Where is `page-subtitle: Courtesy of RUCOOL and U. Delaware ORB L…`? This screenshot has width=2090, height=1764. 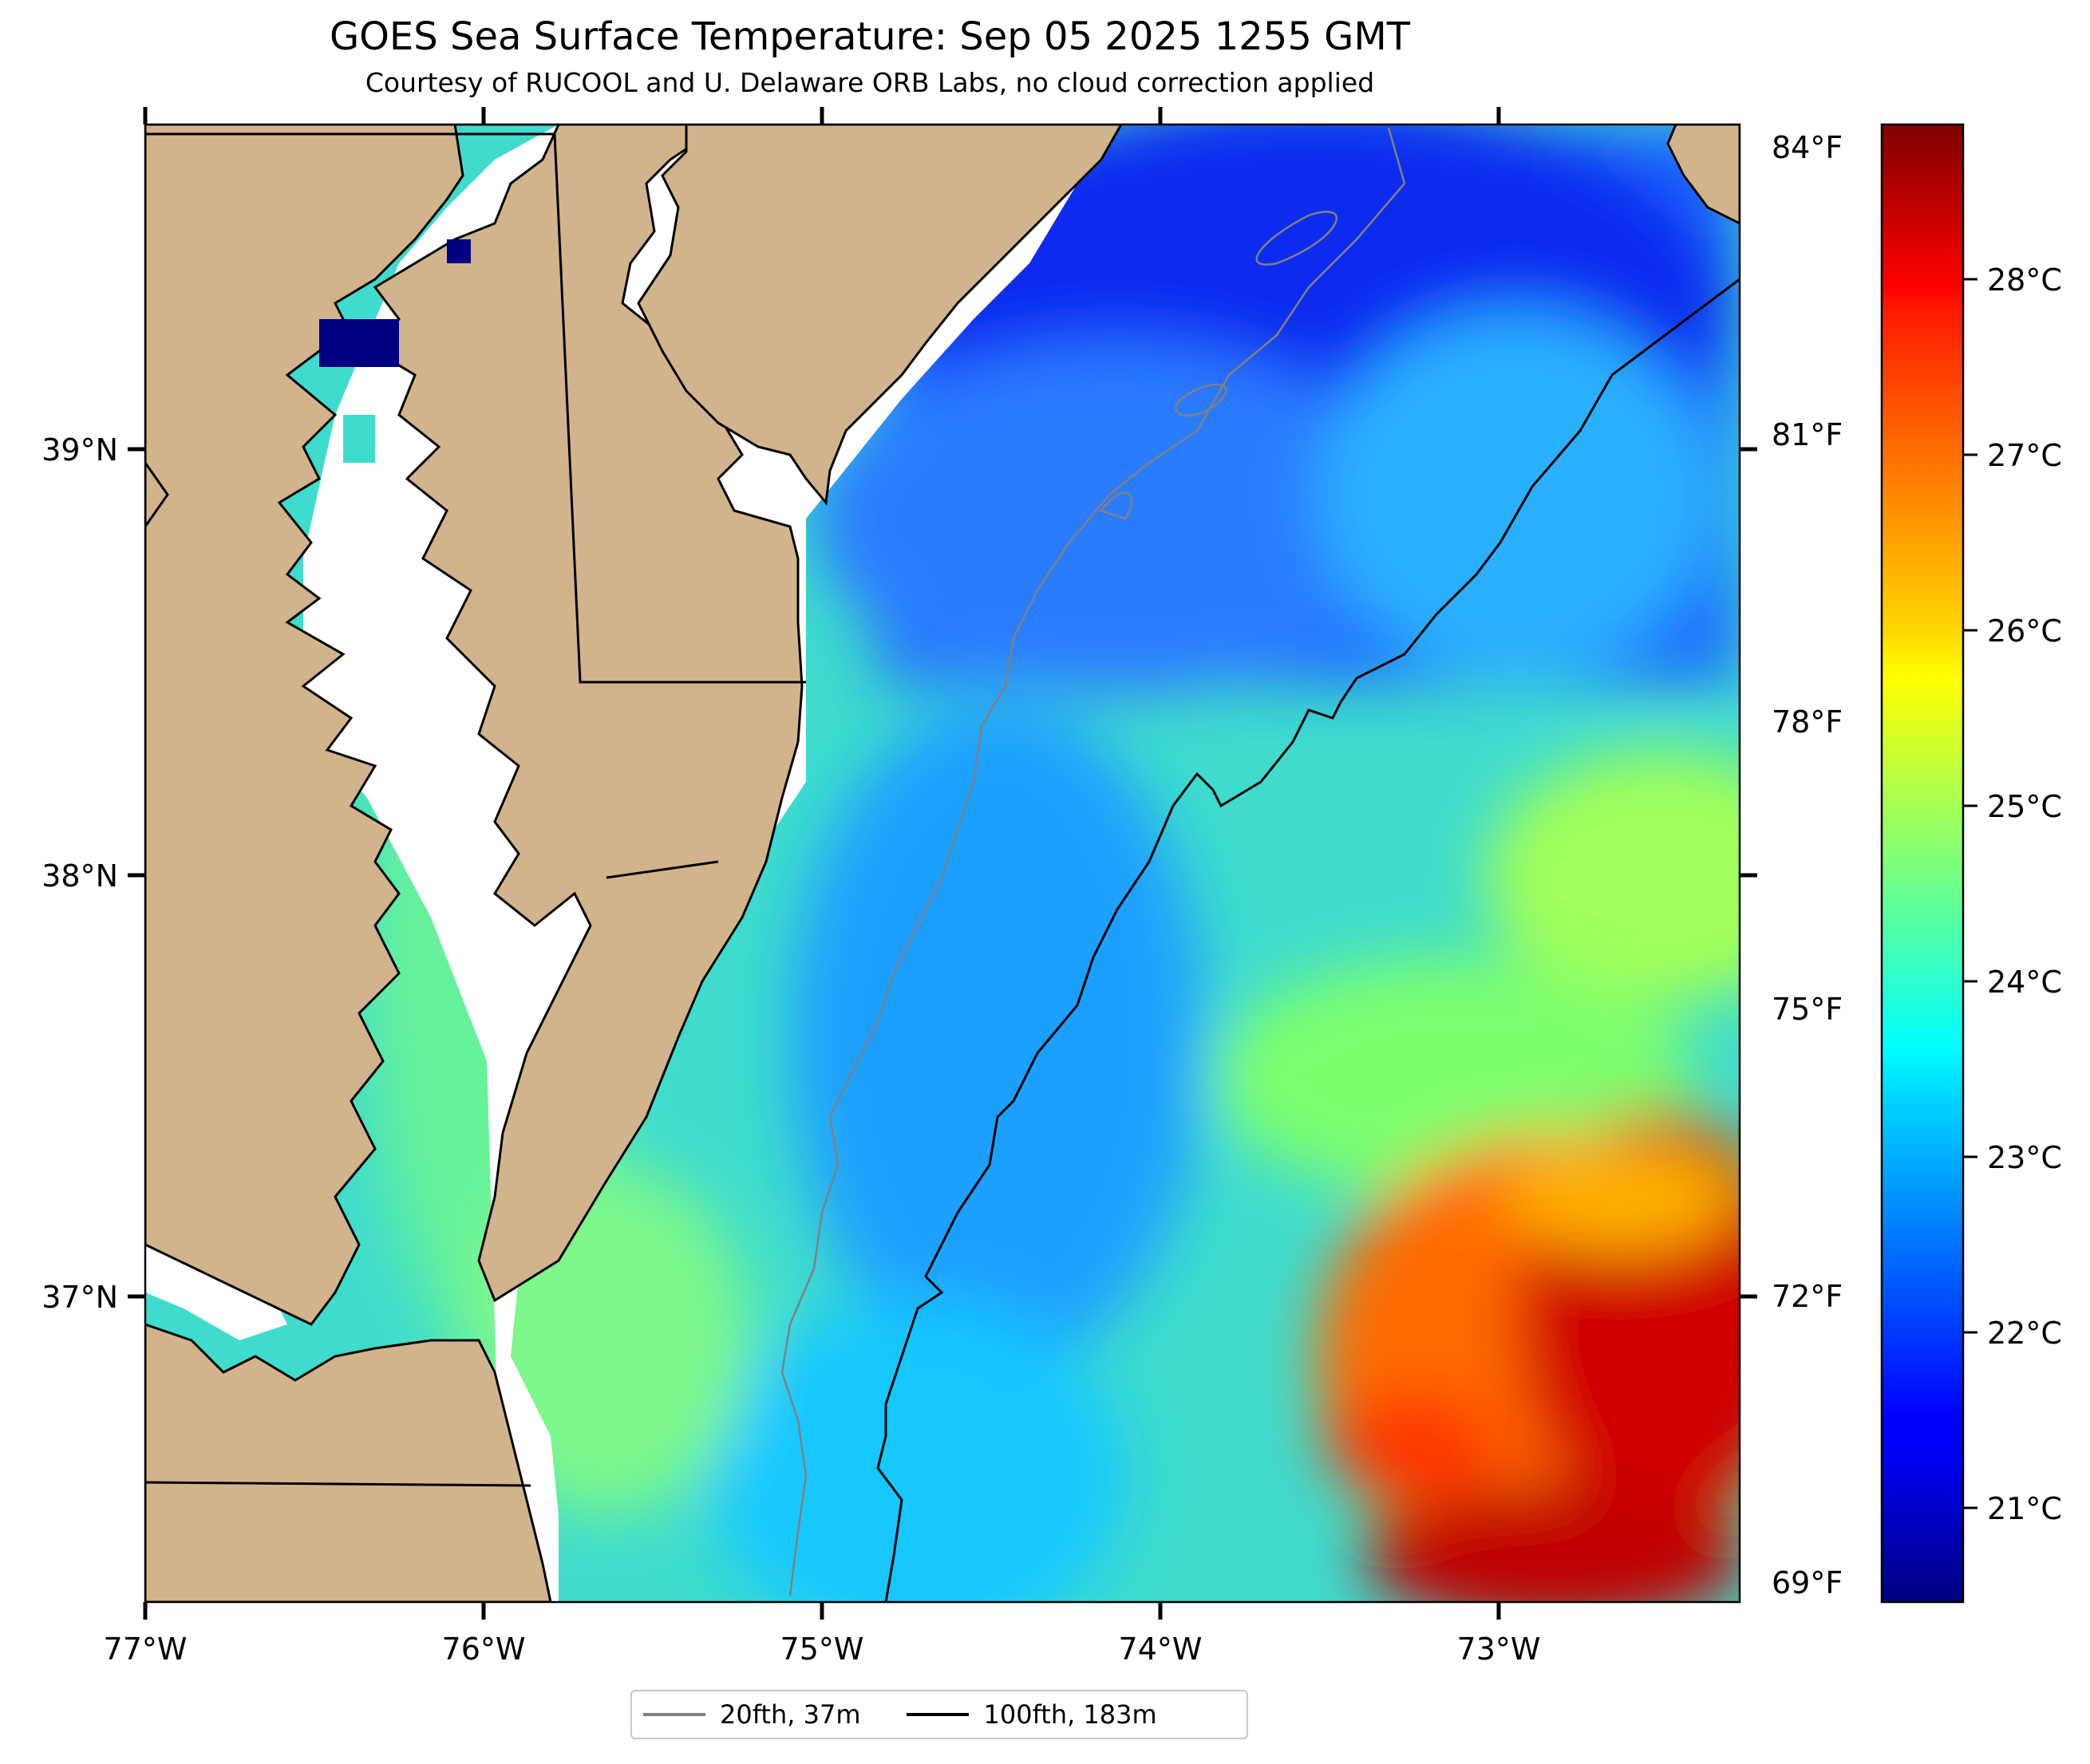 page-subtitle: Courtesy of RUCOOL and U. Delaware ORB L… is located at coordinates (870, 82).